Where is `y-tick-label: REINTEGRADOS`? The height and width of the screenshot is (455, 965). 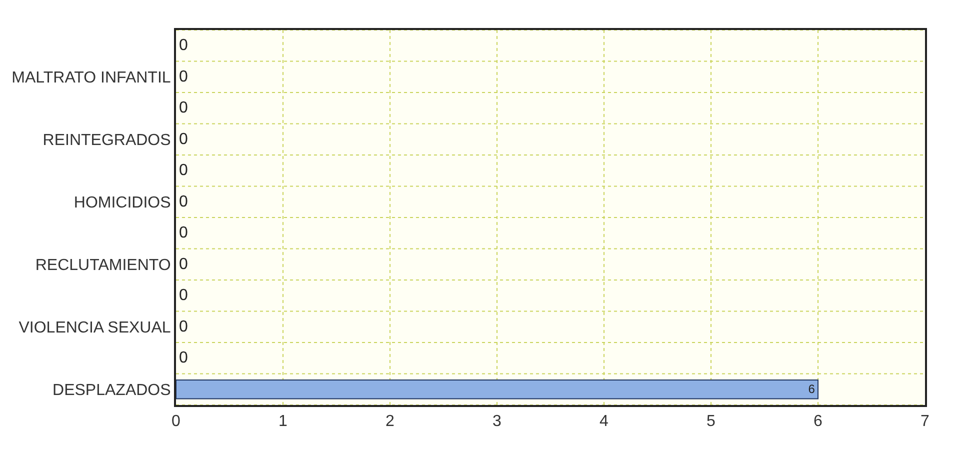 y-tick-label: REINTEGRADOS is located at coordinates (106, 140).